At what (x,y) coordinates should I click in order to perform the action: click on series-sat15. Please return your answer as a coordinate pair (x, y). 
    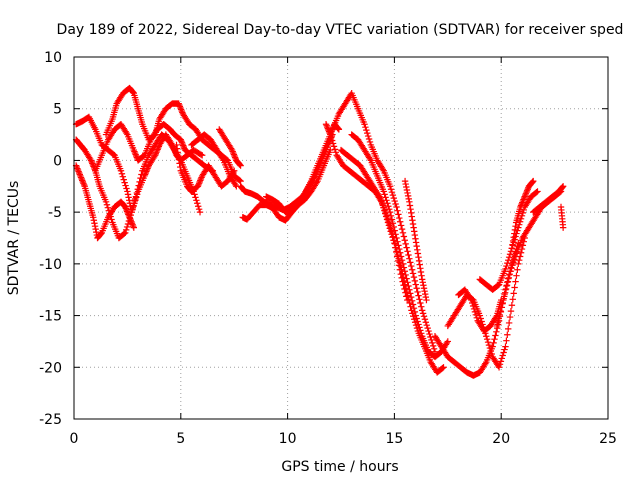
    Looking at the image, I should click on (399, 246).